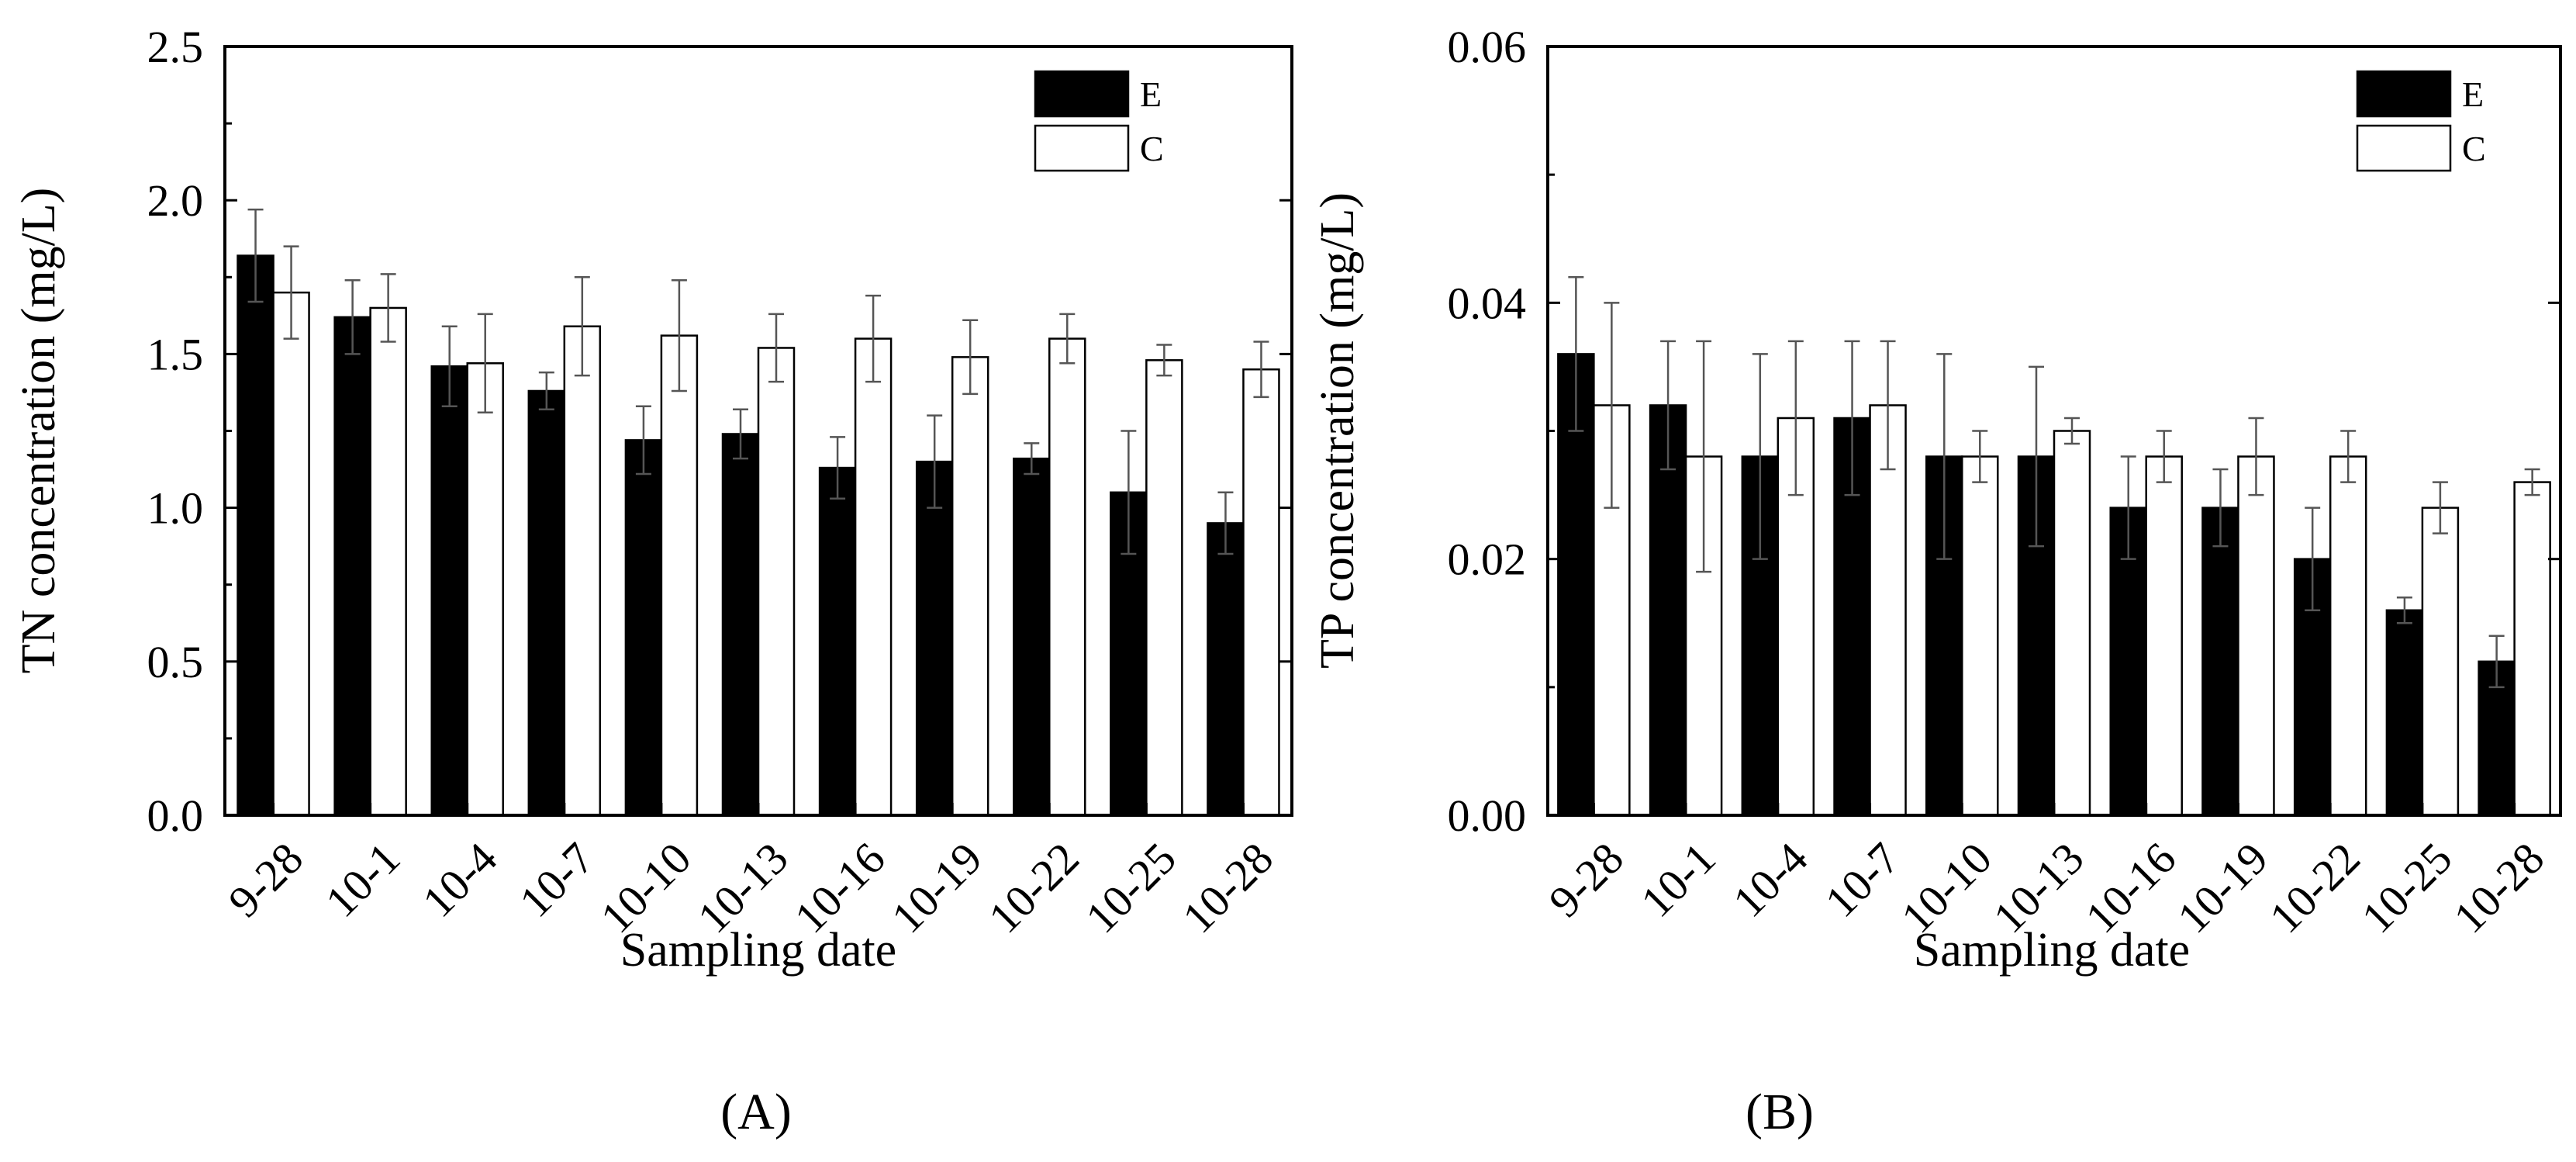 The image size is (2576, 1162). Describe the element at coordinates (937, 888) in the screenshot. I see `panel-a-x-tick-label: 10-19` at that location.